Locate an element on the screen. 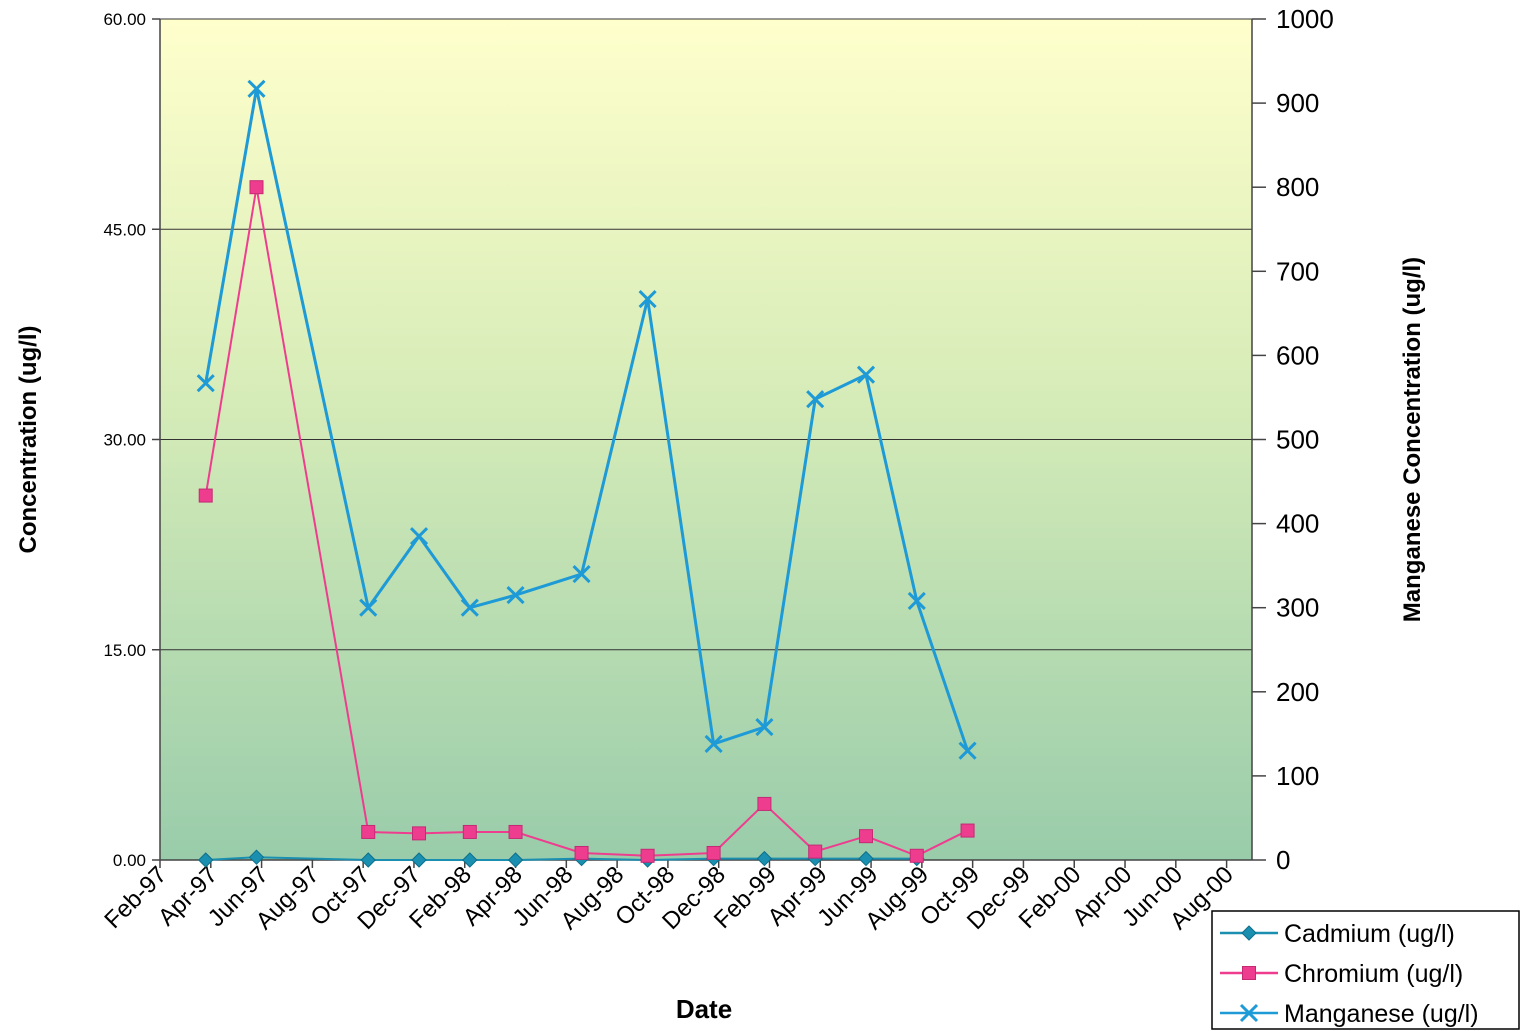 The image size is (1521, 1031). y-left-tick-label: 45.00 is located at coordinates (124, 229).